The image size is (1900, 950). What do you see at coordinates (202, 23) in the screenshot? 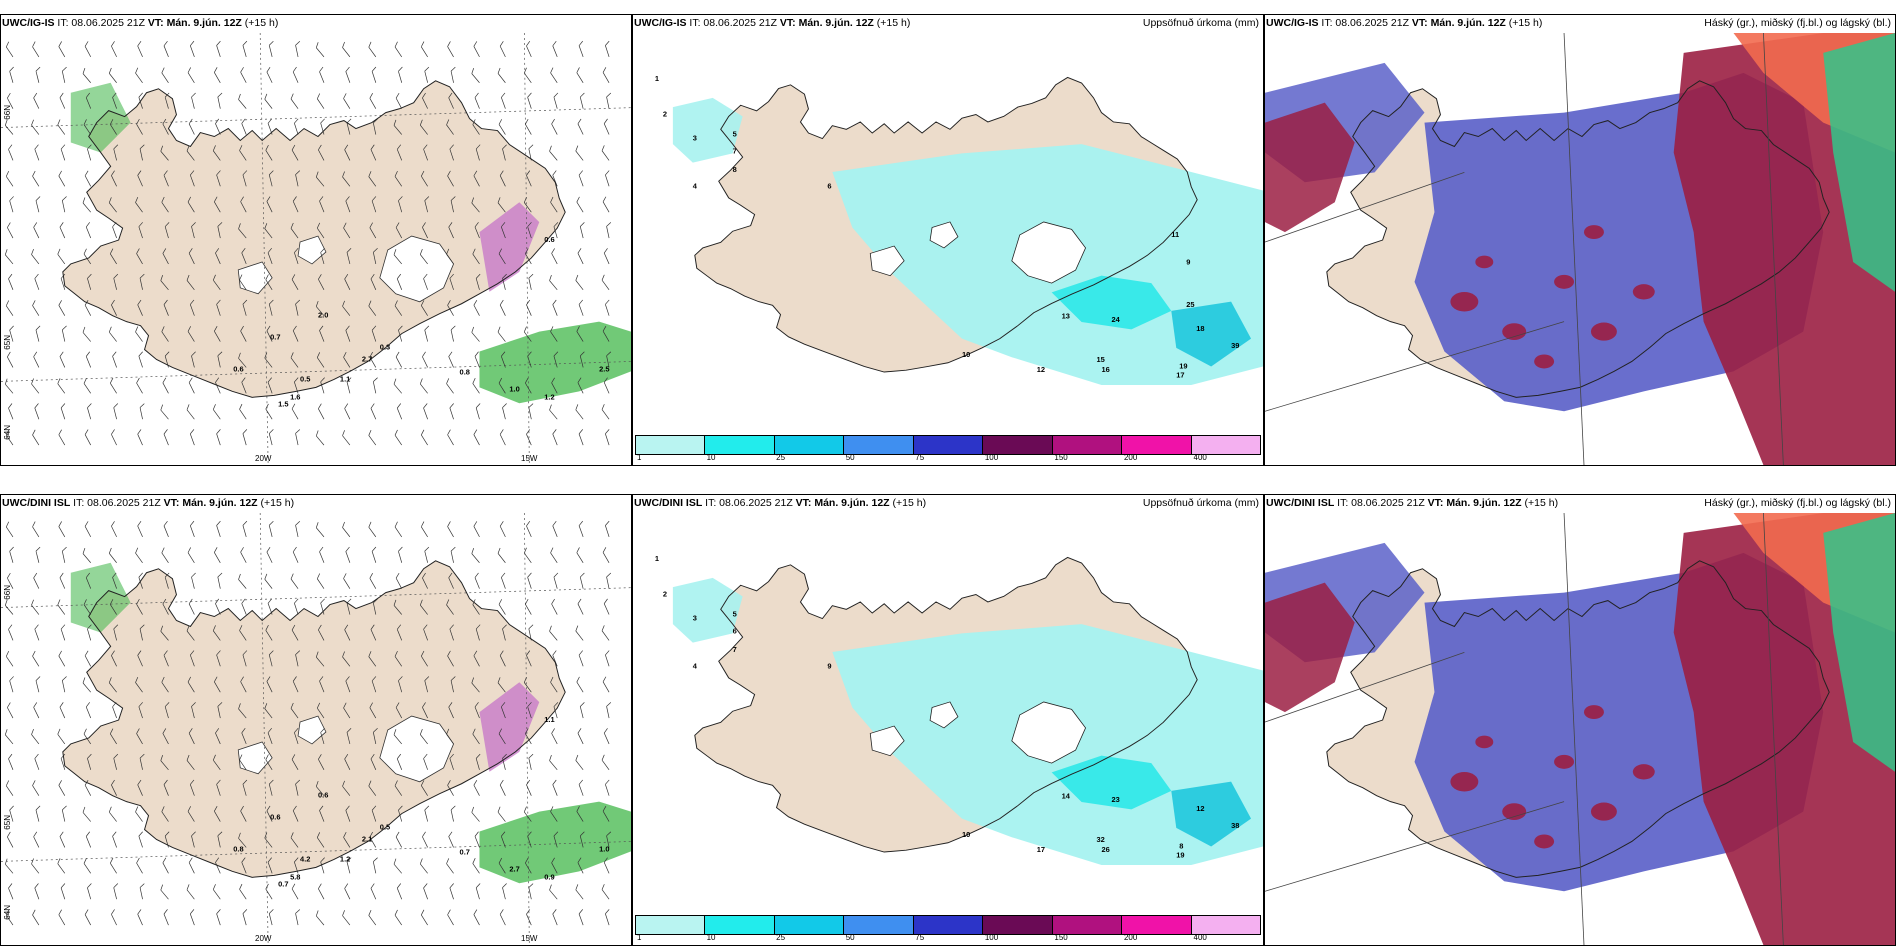
I see `valid-time: Mán. 9.jún. 12Z` at bounding box center [202, 23].